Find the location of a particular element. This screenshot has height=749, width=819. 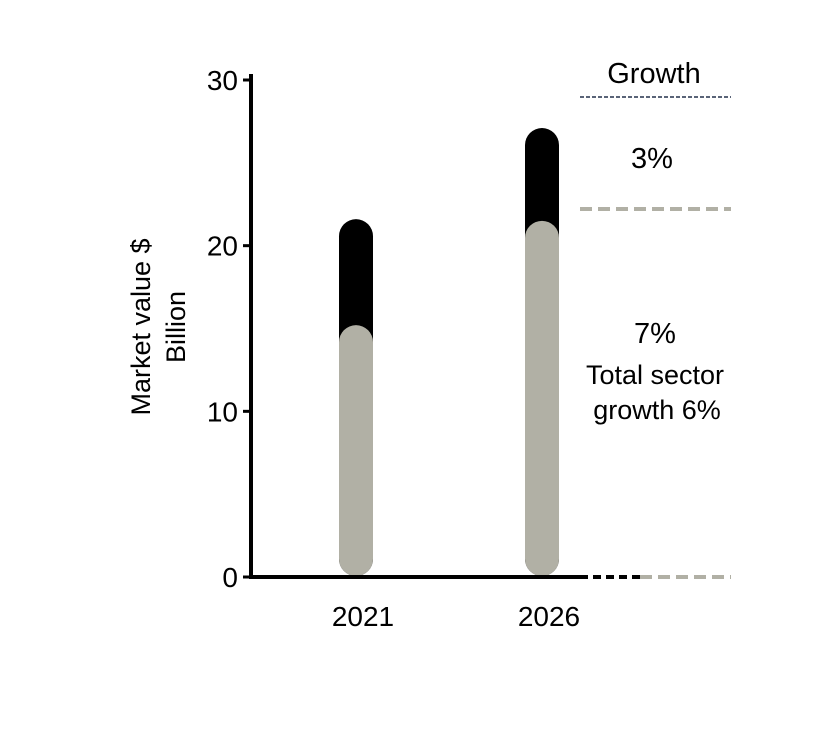

total-growth-line1: Total sector is located at coordinates (655, 375).